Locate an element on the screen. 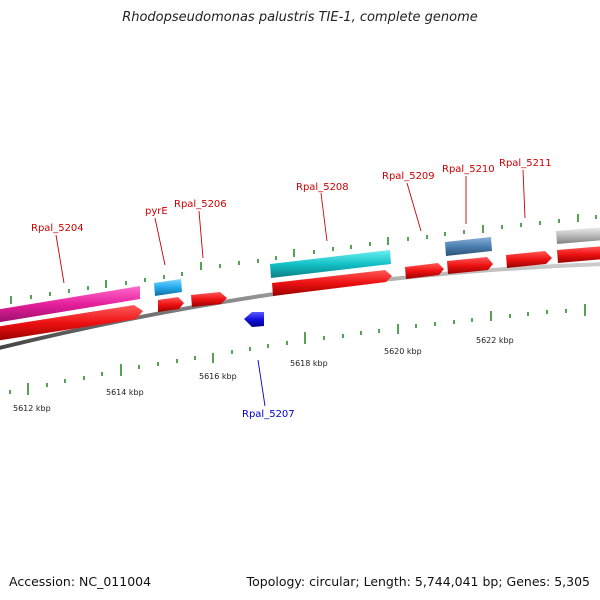 The height and width of the screenshot is (600, 600). kbp-label: 5618 kbp is located at coordinates (309, 363).